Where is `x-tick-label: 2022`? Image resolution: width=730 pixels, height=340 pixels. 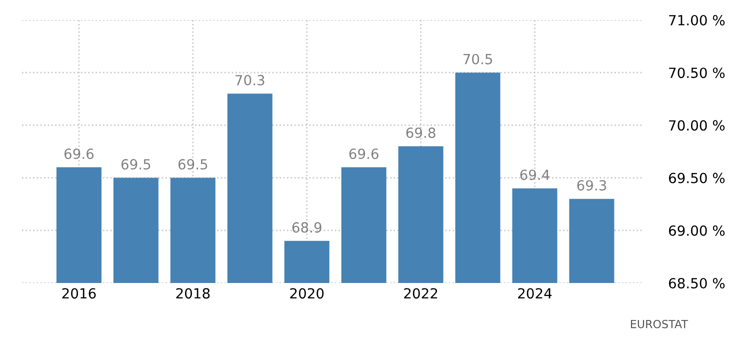
x-tick-label: 2022 is located at coordinates (421, 293).